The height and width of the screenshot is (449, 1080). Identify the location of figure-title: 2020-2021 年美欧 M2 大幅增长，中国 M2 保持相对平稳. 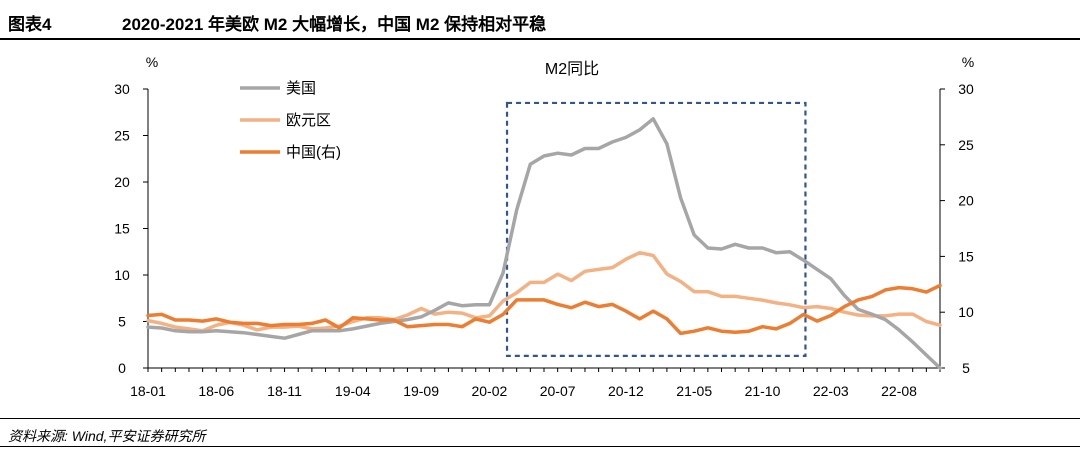
(334, 24).